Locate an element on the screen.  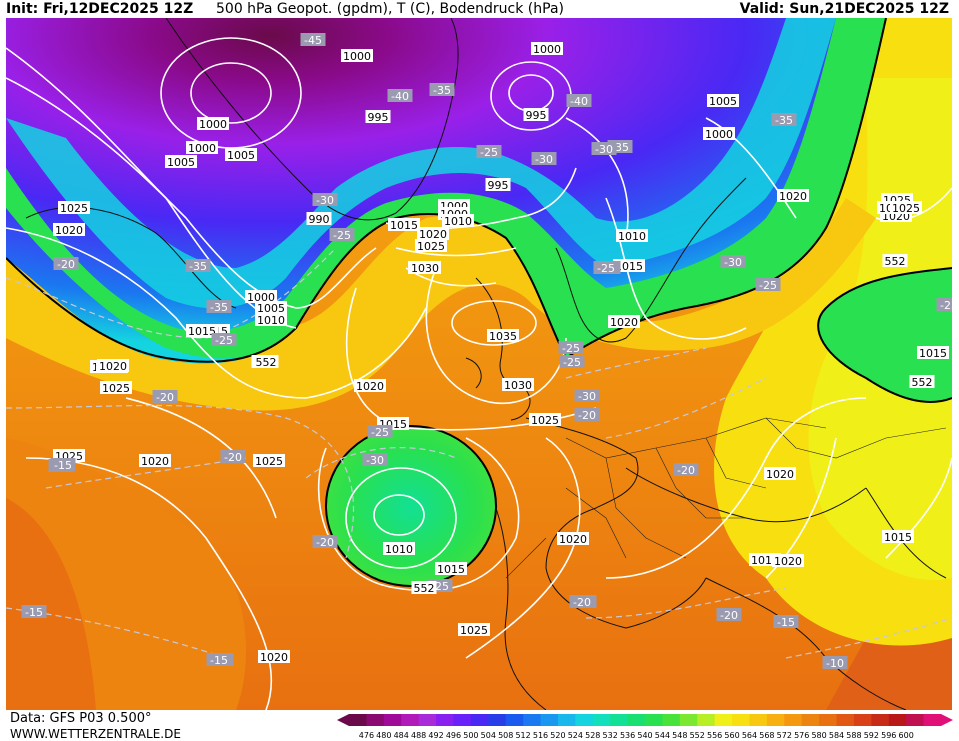
warm-southwest is located at coordinates (51, 604).